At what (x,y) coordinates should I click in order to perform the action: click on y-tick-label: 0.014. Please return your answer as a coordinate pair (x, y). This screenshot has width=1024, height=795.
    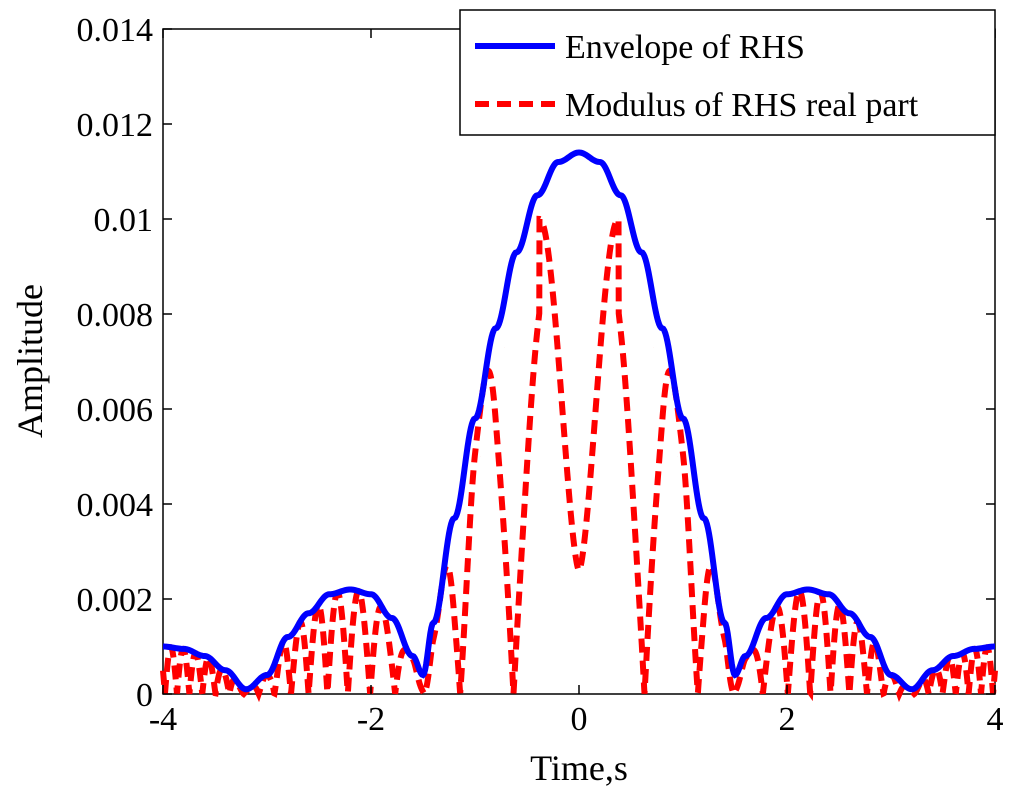
    Looking at the image, I should click on (115, 30).